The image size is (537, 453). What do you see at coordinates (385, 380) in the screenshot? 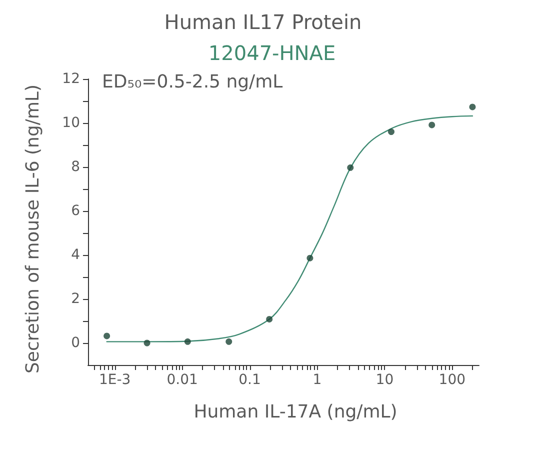
I see `x-tick-label: 10` at bounding box center [385, 380].